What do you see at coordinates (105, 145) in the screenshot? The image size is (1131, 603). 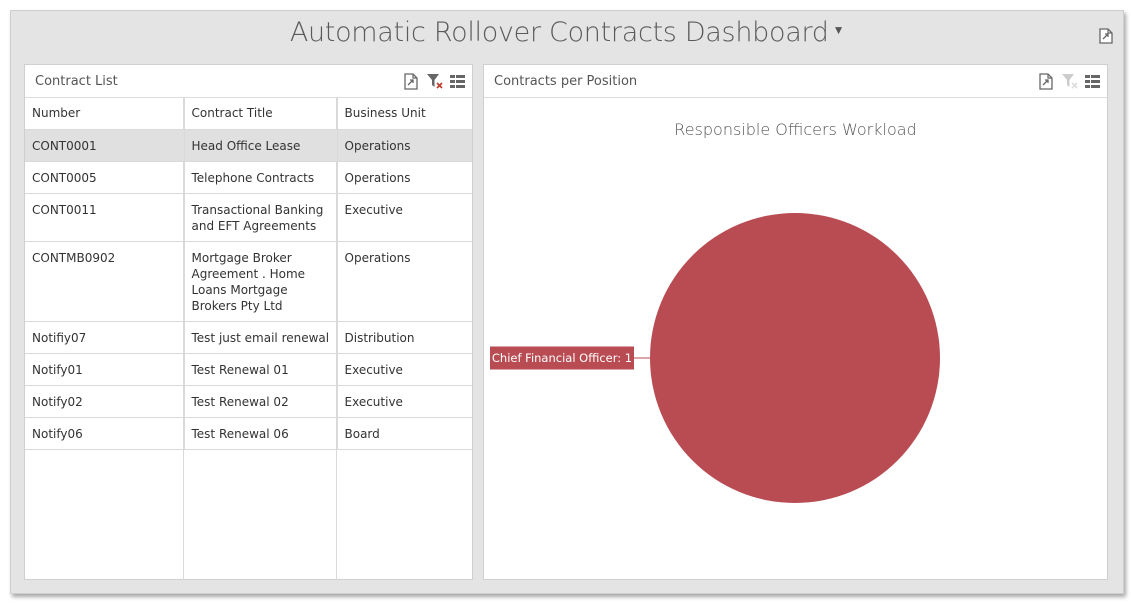 I see `cell-number: CONT0001` at bounding box center [105, 145].